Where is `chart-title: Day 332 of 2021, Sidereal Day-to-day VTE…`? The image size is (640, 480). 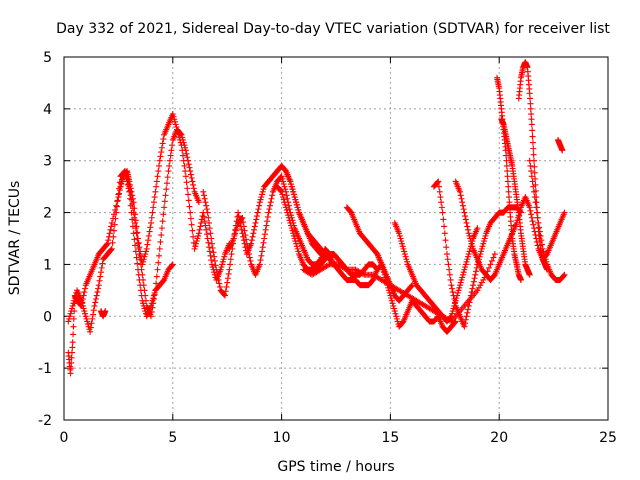 chart-title: Day 332 of 2021, Sidereal Day-to-day VTE… is located at coordinates (333, 29).